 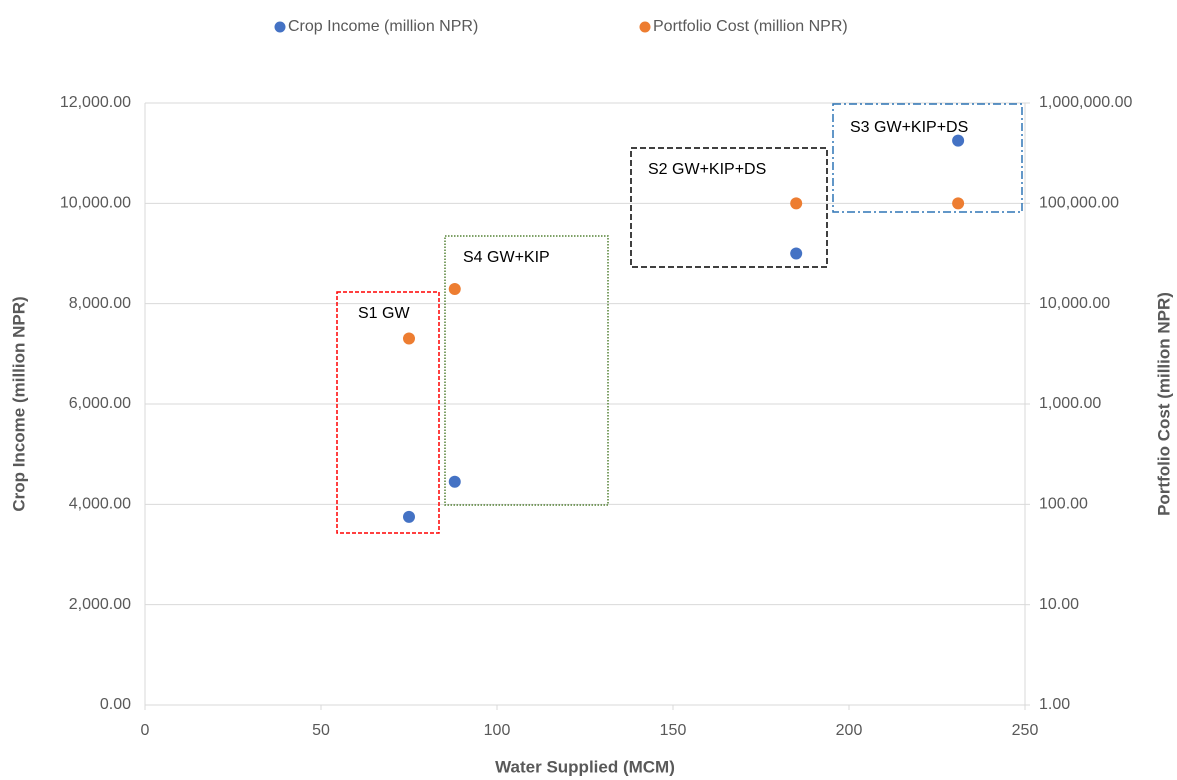 What do you see at coordinates (1025, 730) in the screenshot?
I see `x-tick-label: 250` at bounding box center [1025, 730].